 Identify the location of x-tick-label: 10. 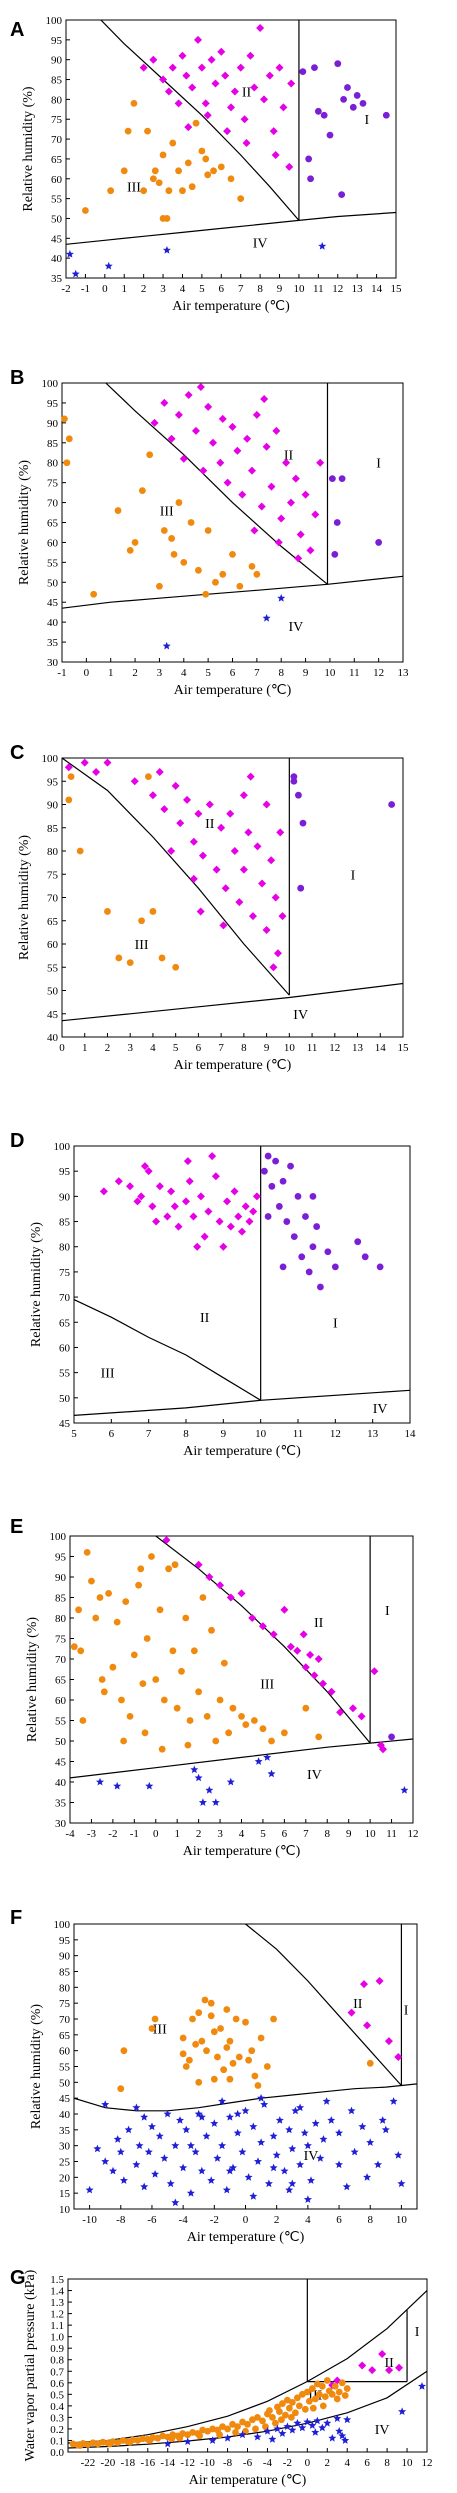
(299, 289).